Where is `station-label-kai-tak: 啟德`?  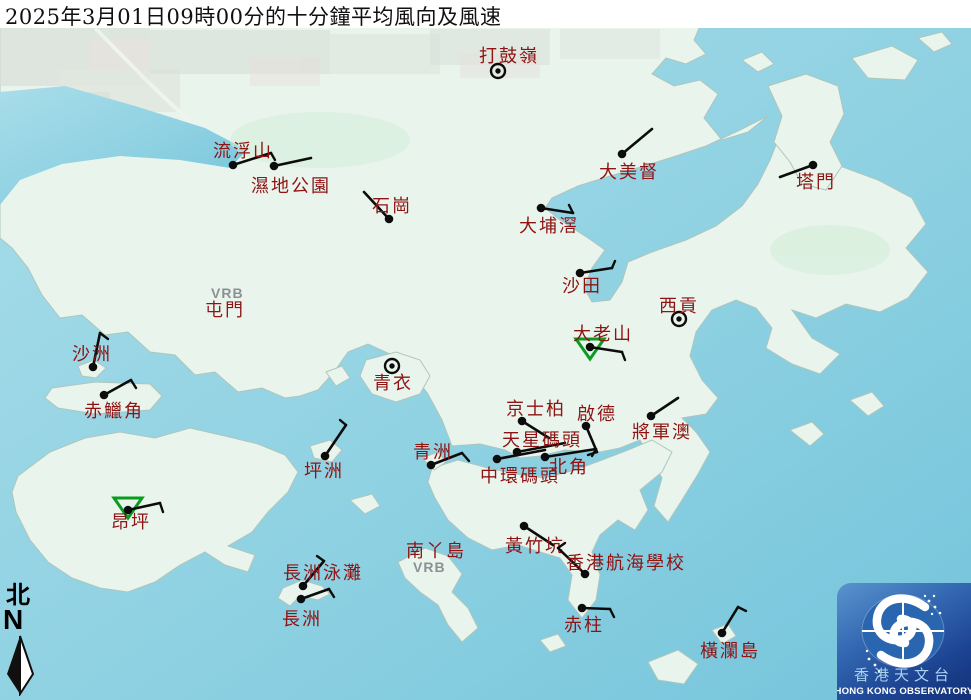
station-label-kai-tak: 啟德 is located at coordinates (597, 414).